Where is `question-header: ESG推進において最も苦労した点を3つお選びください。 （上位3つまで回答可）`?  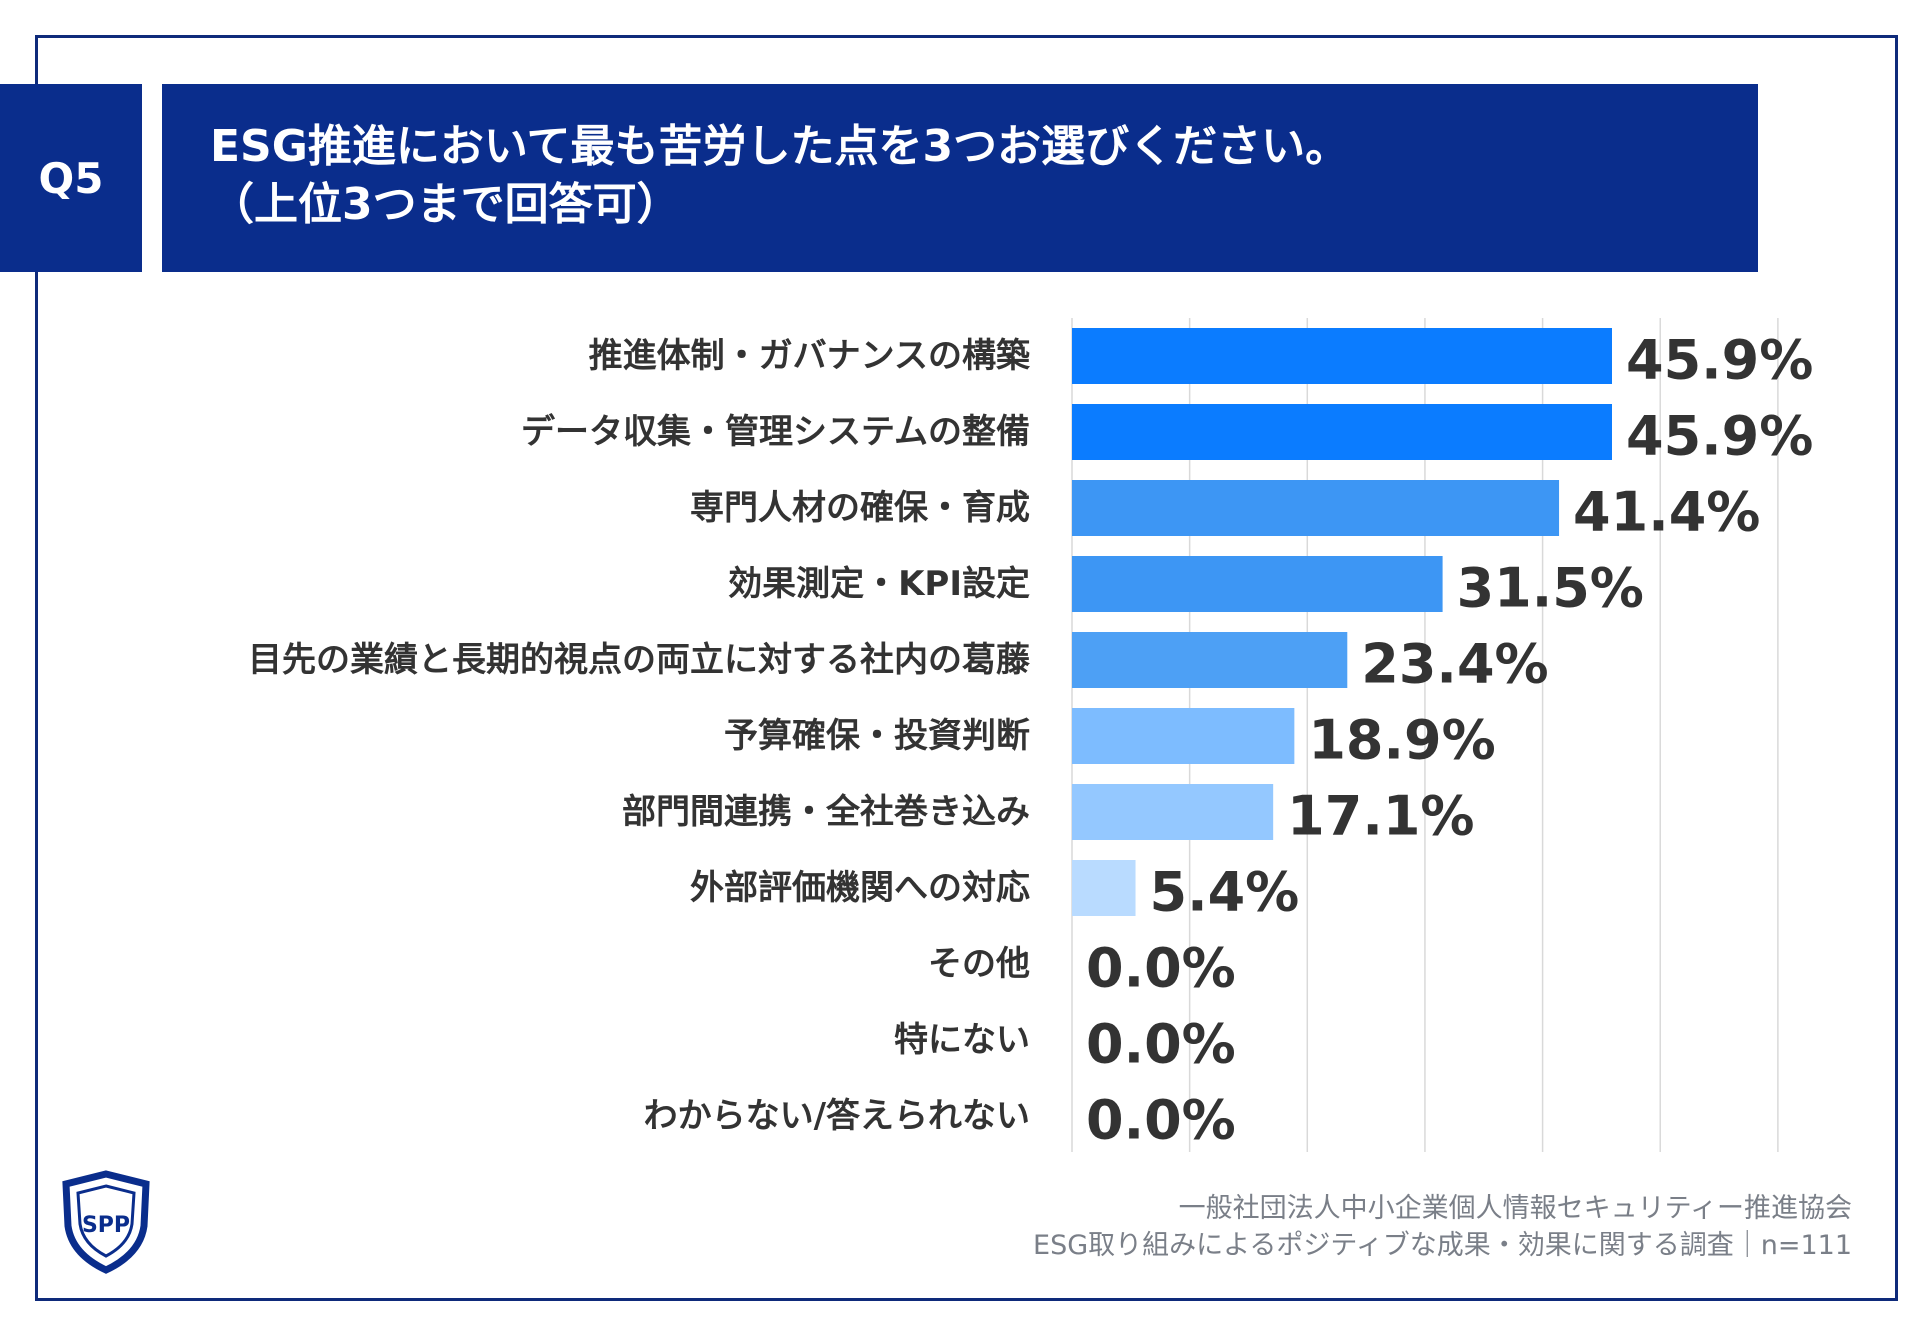
question-header: ESG推進において最も苦労した点を3つお選びください。 （上位3つまで回答可） is located at coordinates (960, 178).